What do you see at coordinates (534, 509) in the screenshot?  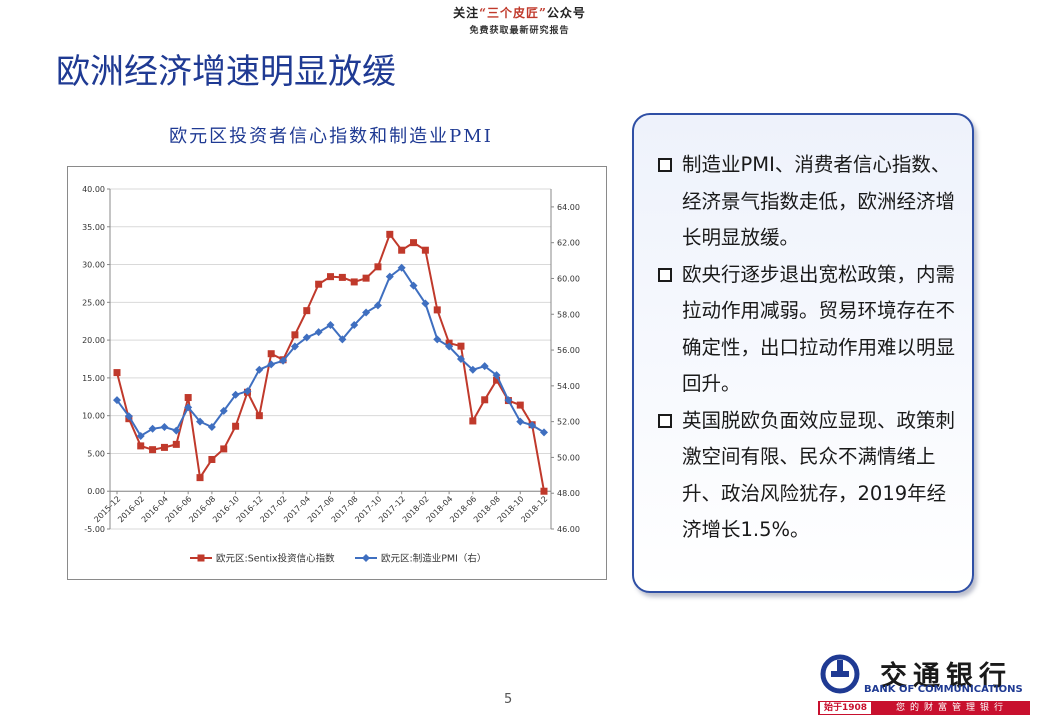 I see `x-axis-tick-label: 2018-12` at bounding box center [534, 509].